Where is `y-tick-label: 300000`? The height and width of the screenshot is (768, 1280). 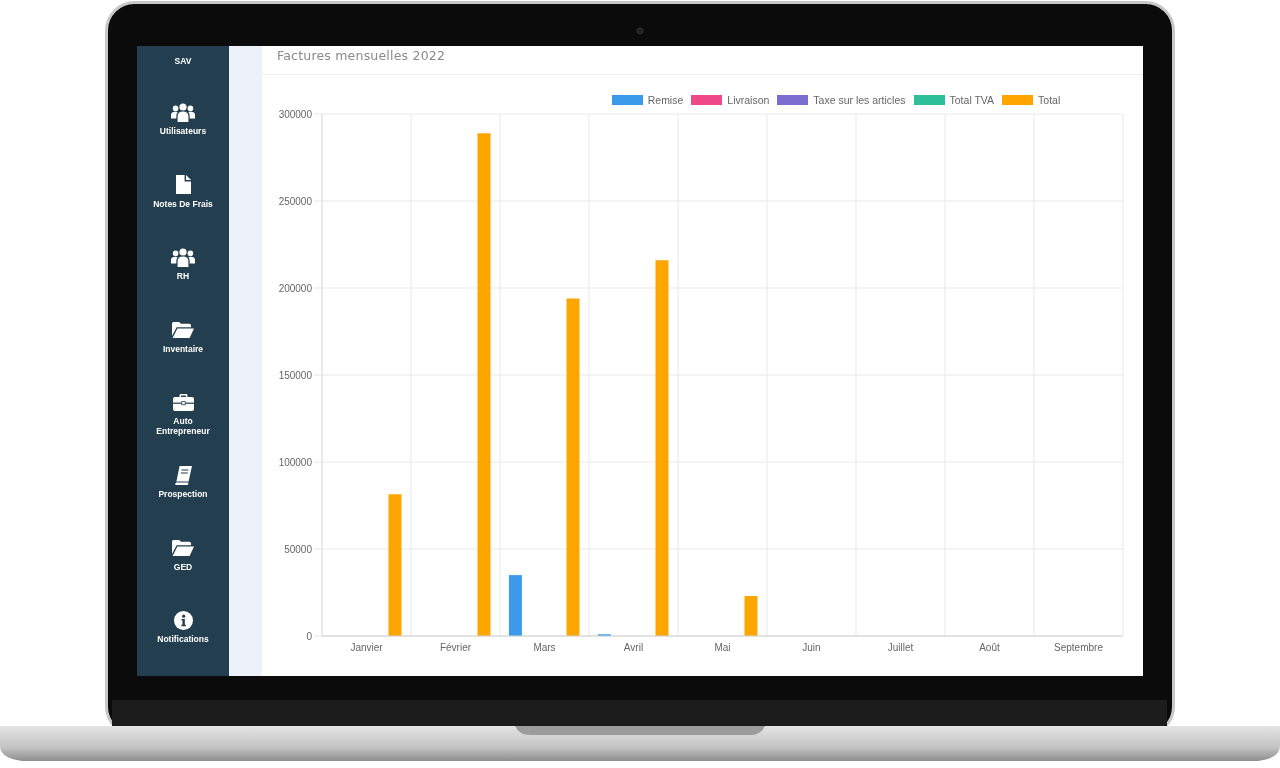 y-tick-label: 300000 is located at coordinates (295, 114).